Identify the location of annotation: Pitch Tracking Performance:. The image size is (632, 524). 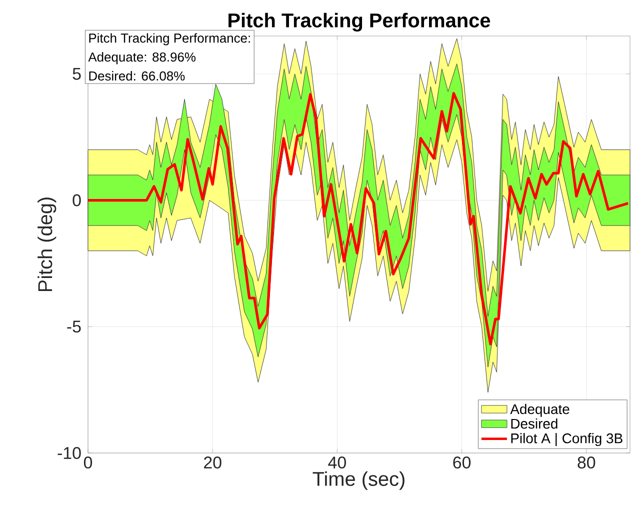
(169, 39).